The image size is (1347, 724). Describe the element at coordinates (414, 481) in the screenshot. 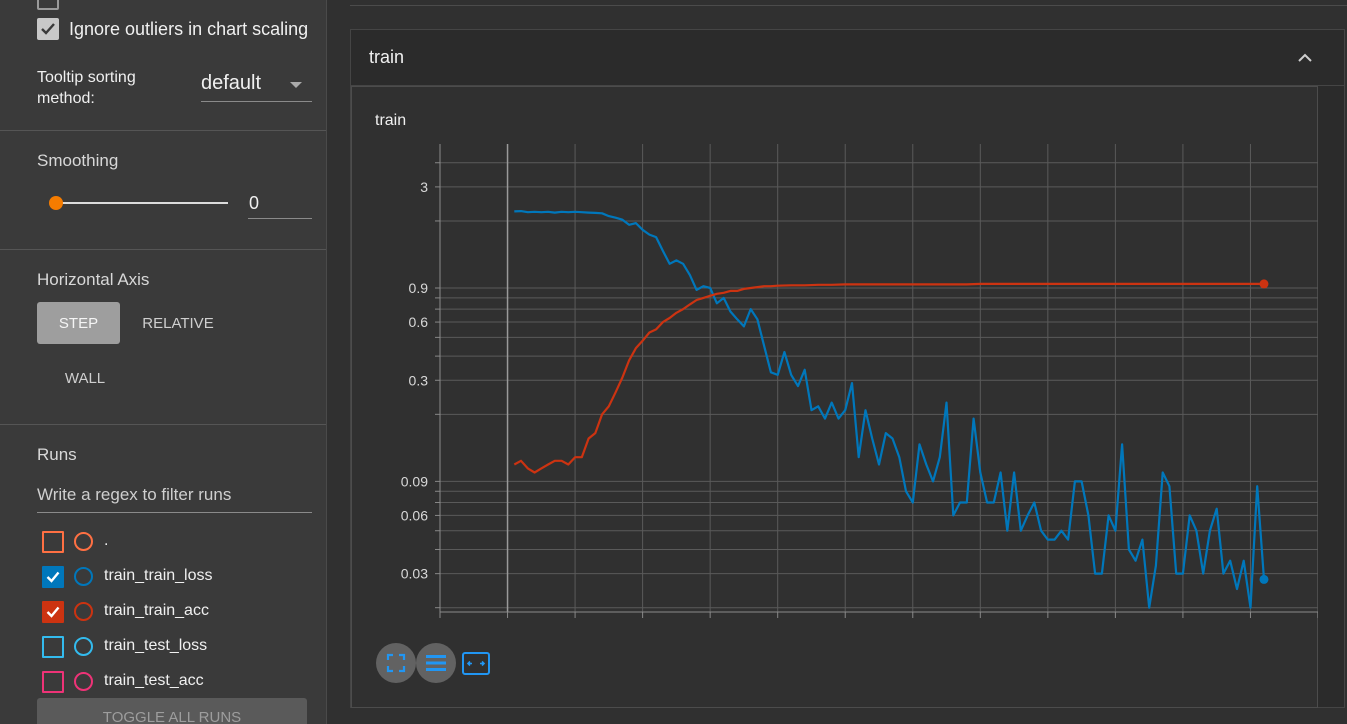

I see `y-tick-label: 0.09` at that location.